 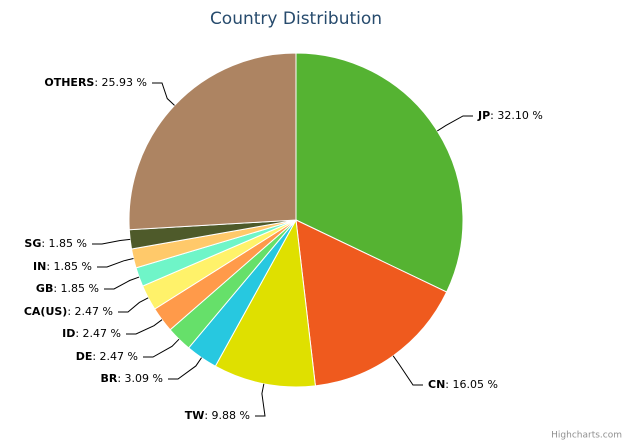 I want to click on credits: Highcharts.com, so click(x=586, y=436).